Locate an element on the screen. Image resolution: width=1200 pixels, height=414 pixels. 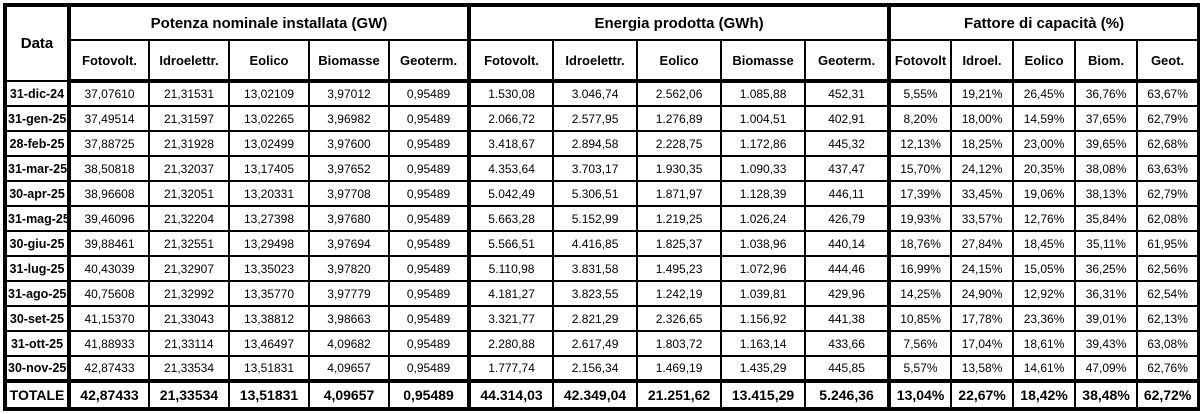
data-cell: 1.085,88 is located at coordinates (763, 93).